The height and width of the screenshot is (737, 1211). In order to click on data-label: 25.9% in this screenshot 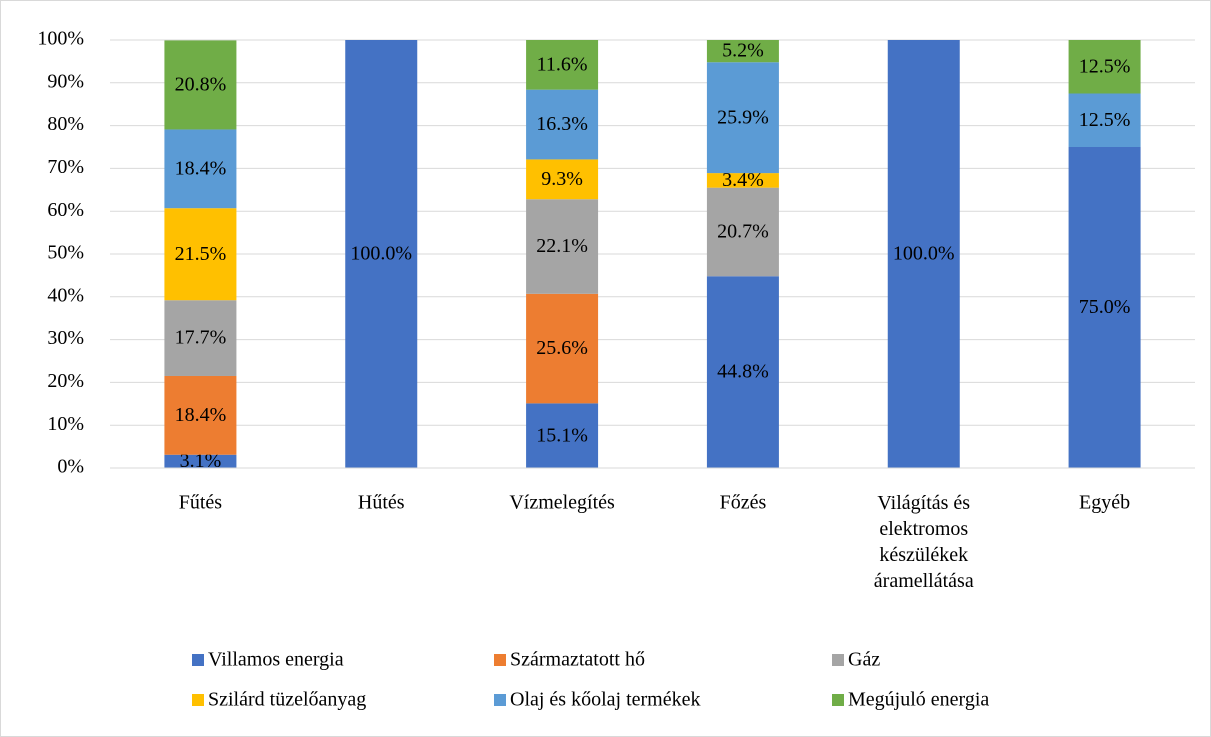, I will do `click(743, 117)`.